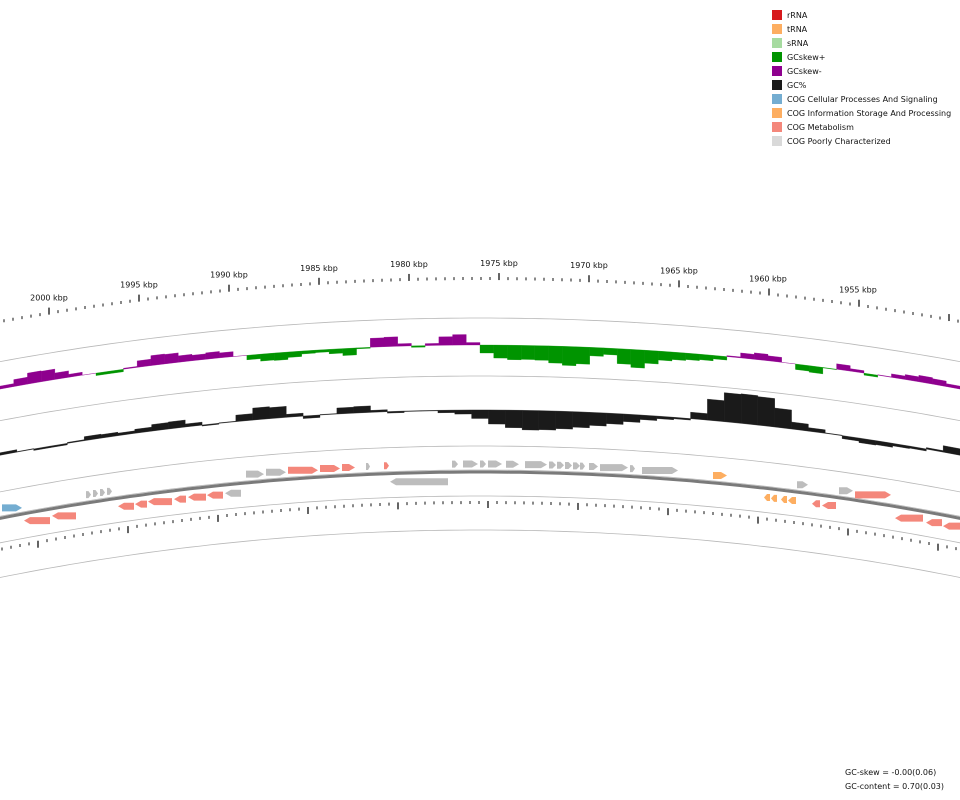 The image size is (960, 800). Describe the element at coordinates (480, 424) in the screenshot. I see `gc-content-track` at that location.